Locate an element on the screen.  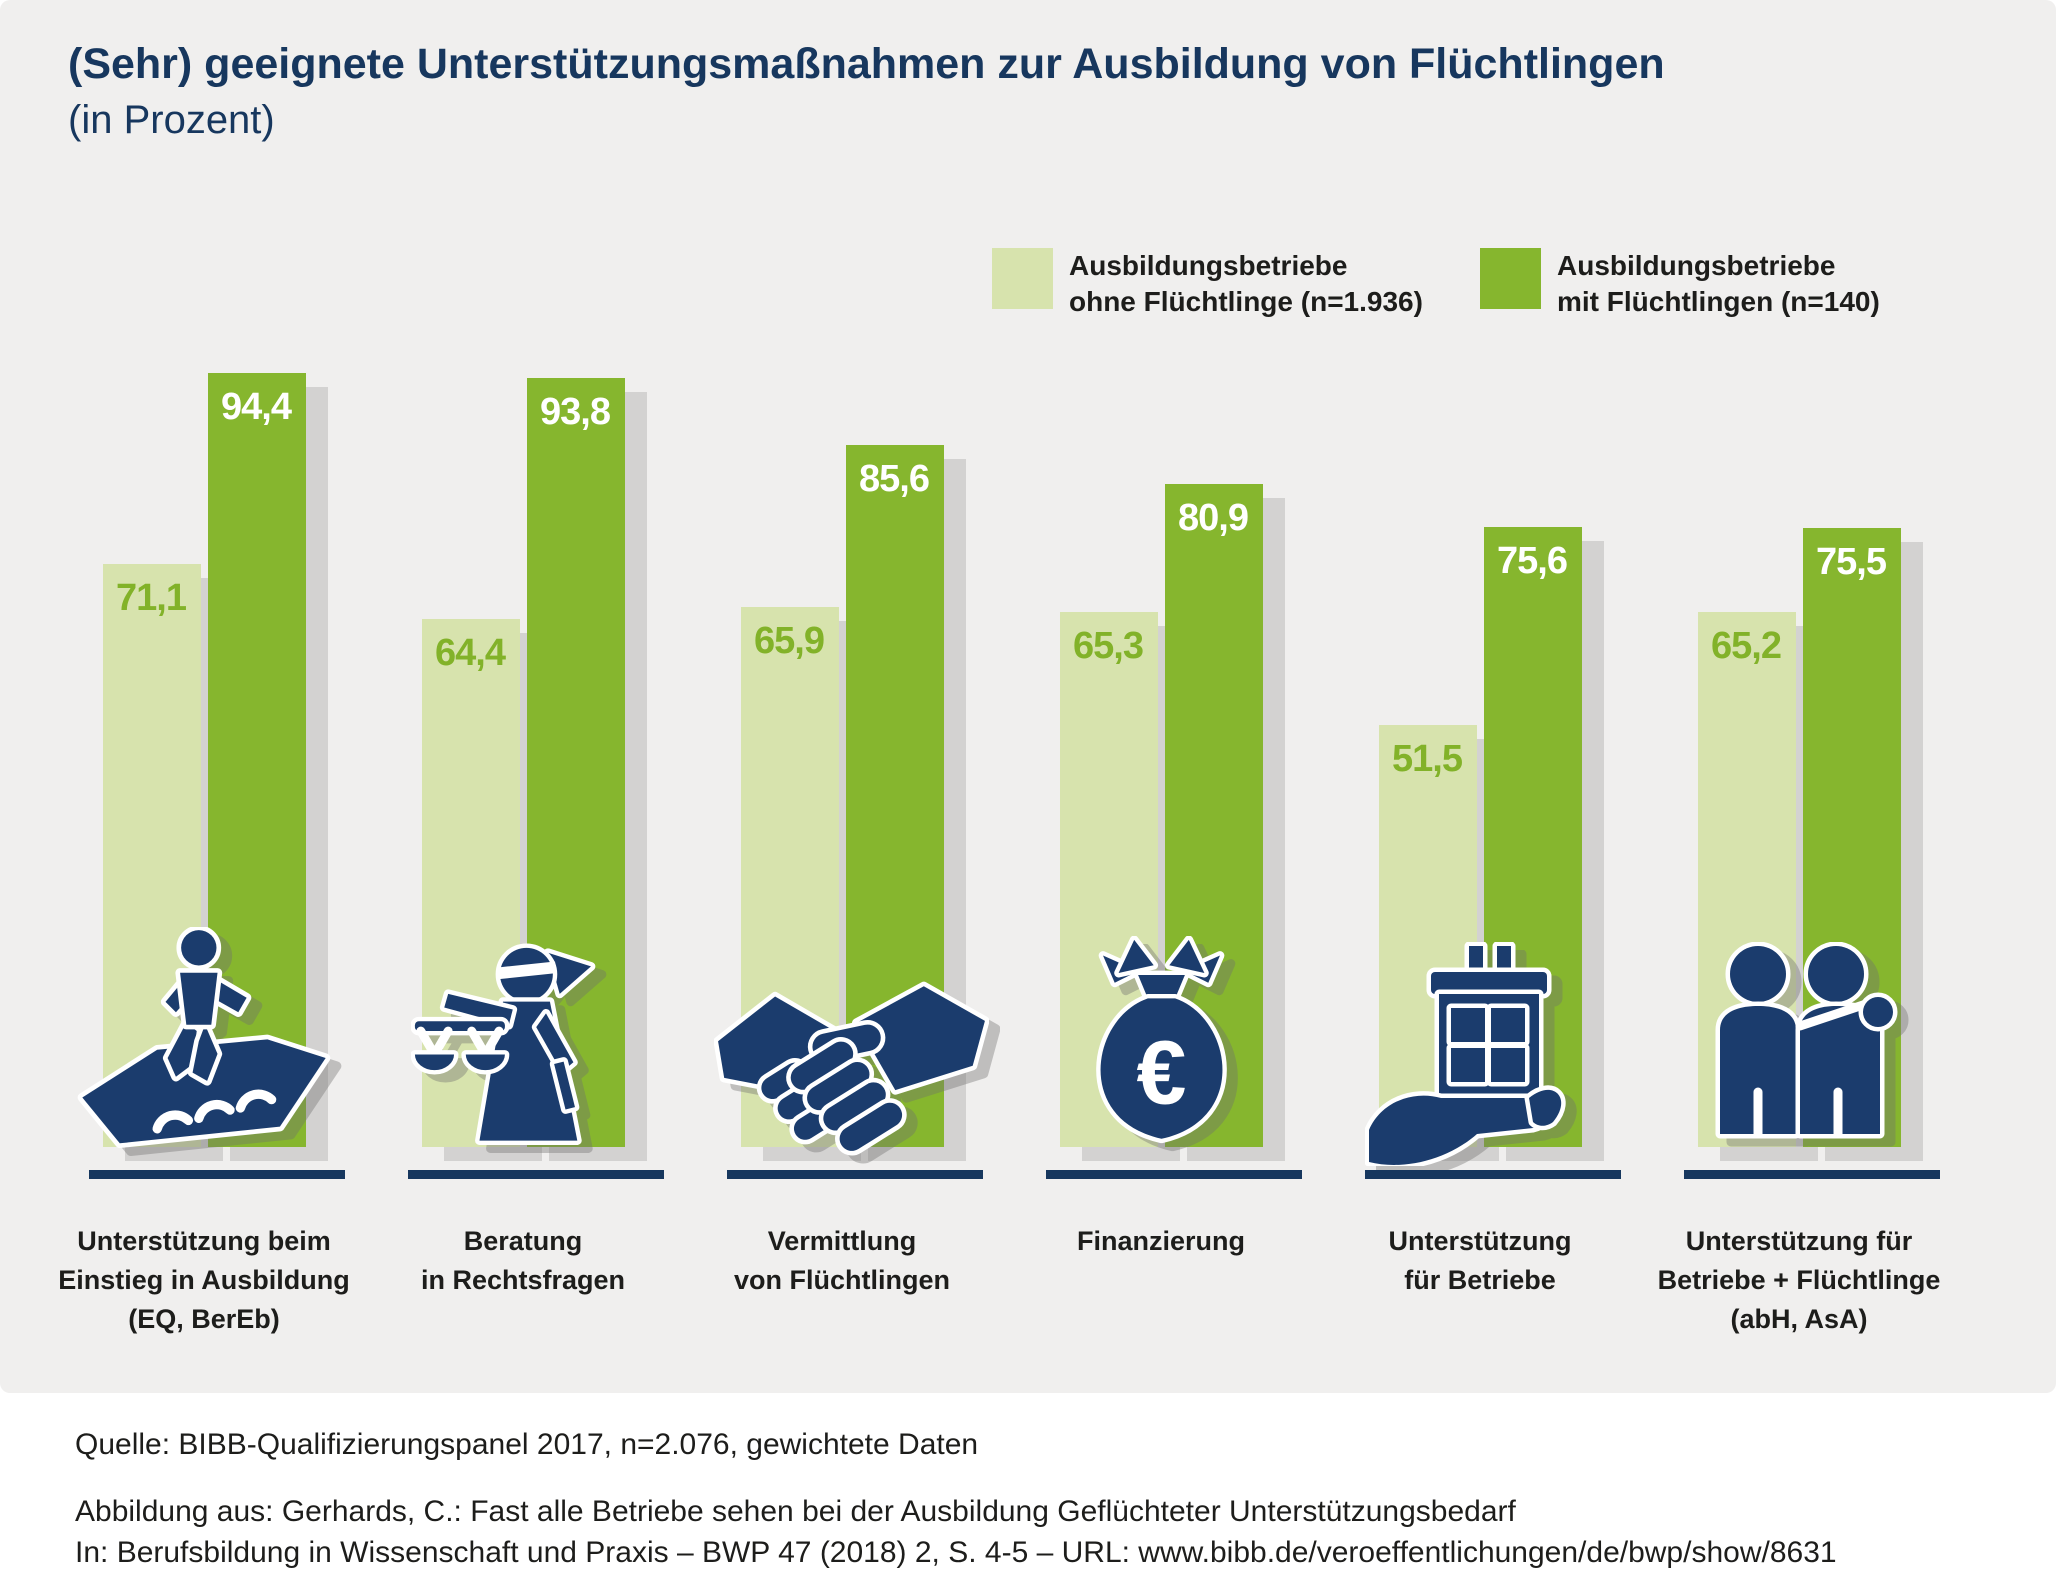
money-bag-euro-icon: € is located at coordinates (1161, 1051).